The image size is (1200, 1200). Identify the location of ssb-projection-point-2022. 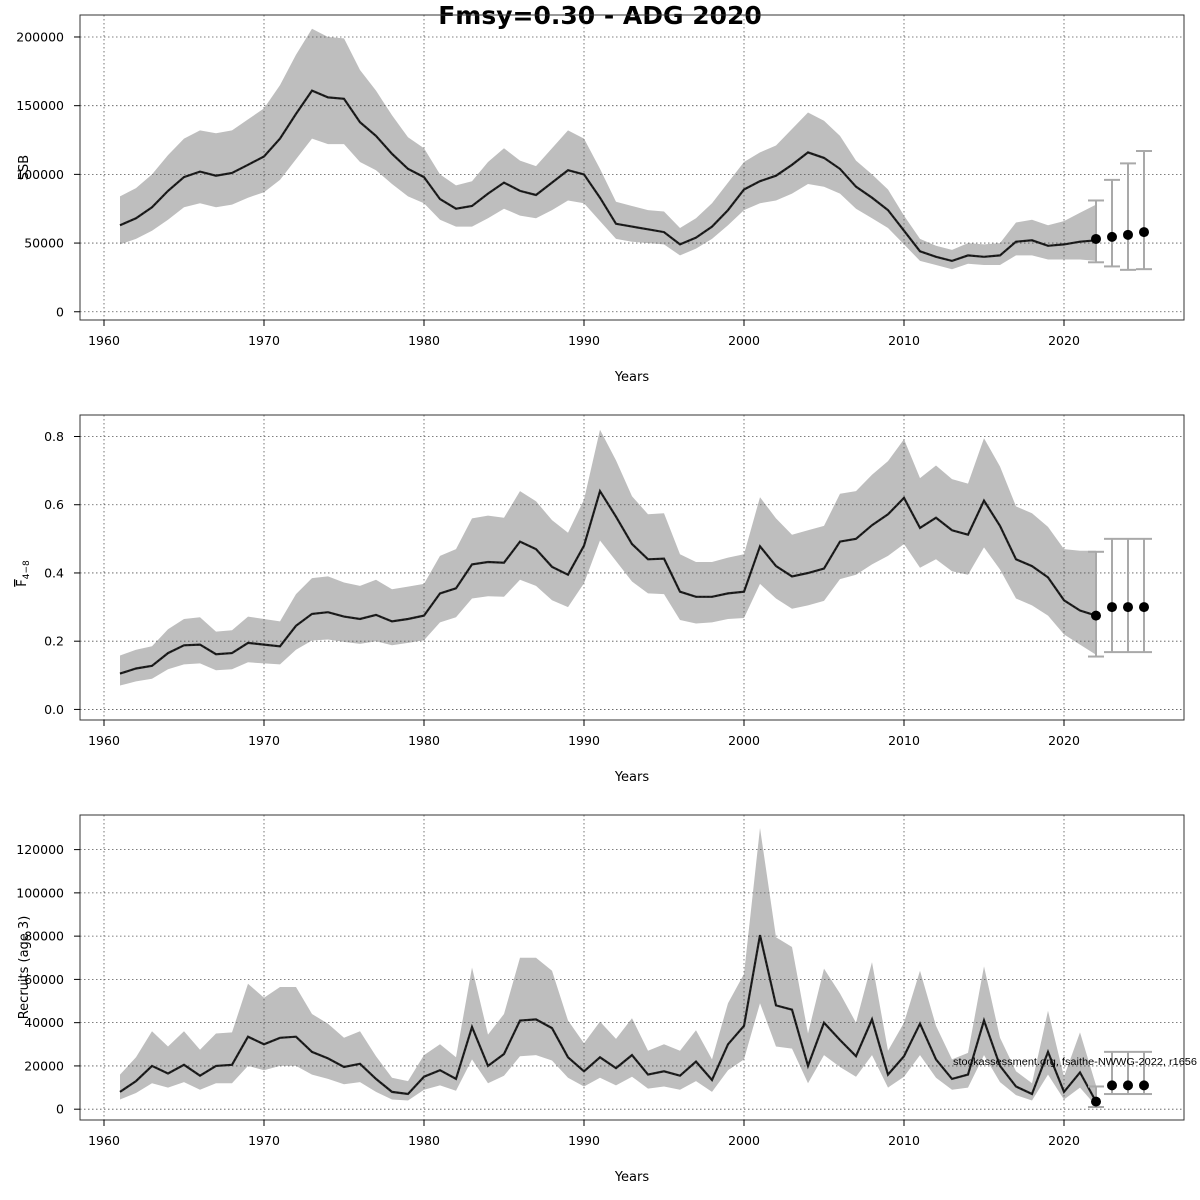
(1096, 238).